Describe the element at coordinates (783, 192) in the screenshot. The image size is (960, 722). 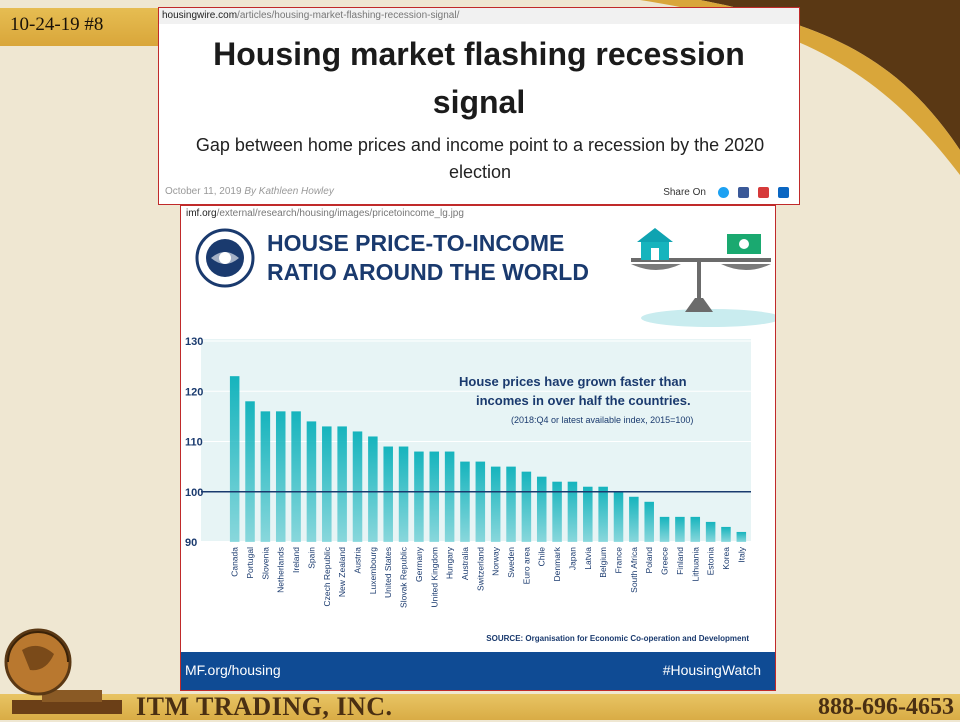
I see `linkedin-icon` at that location.